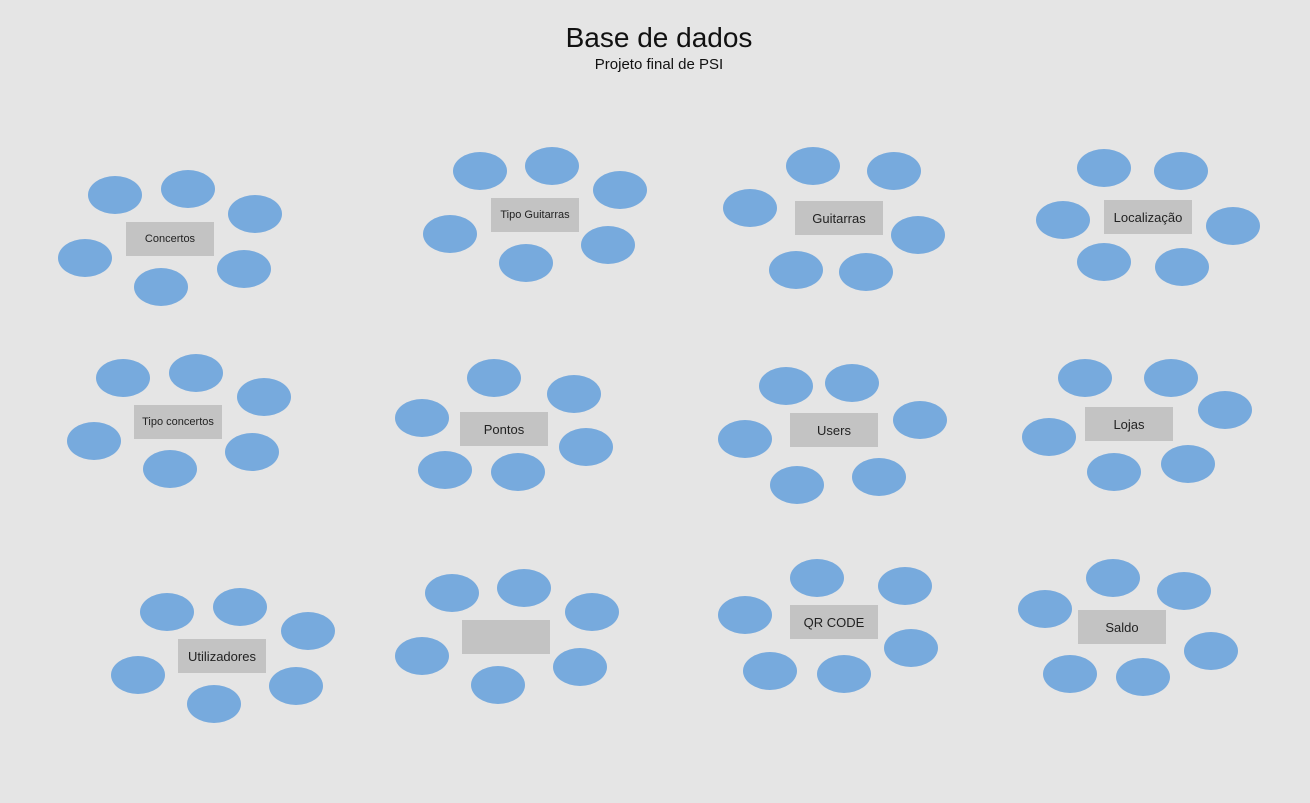 The image size is (1310, 803). Describe the element at coordinates (659, 37) in the screenshot. I see `diagram-title: Base de dados` at that location.